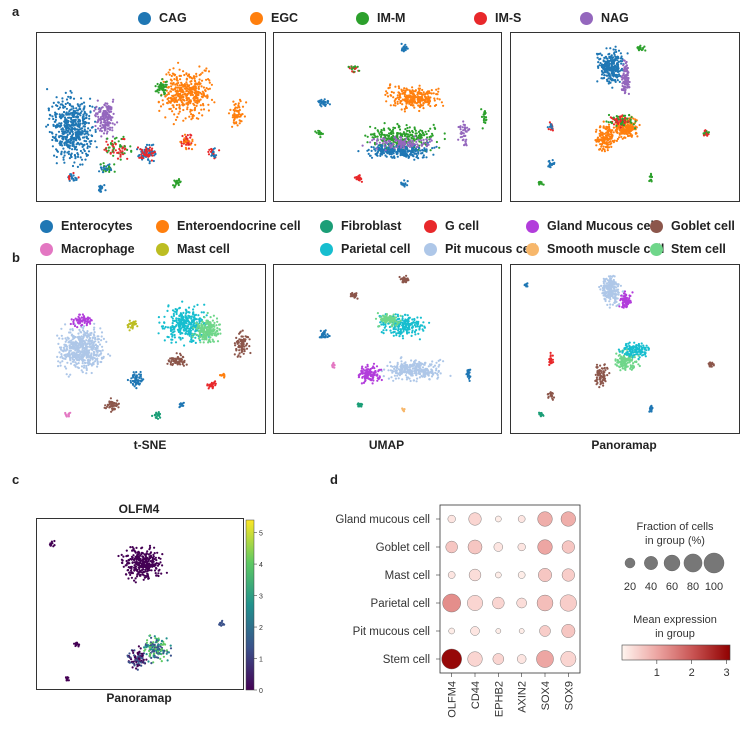  I want to click on legend-label: IM-S, so click(508, 18).